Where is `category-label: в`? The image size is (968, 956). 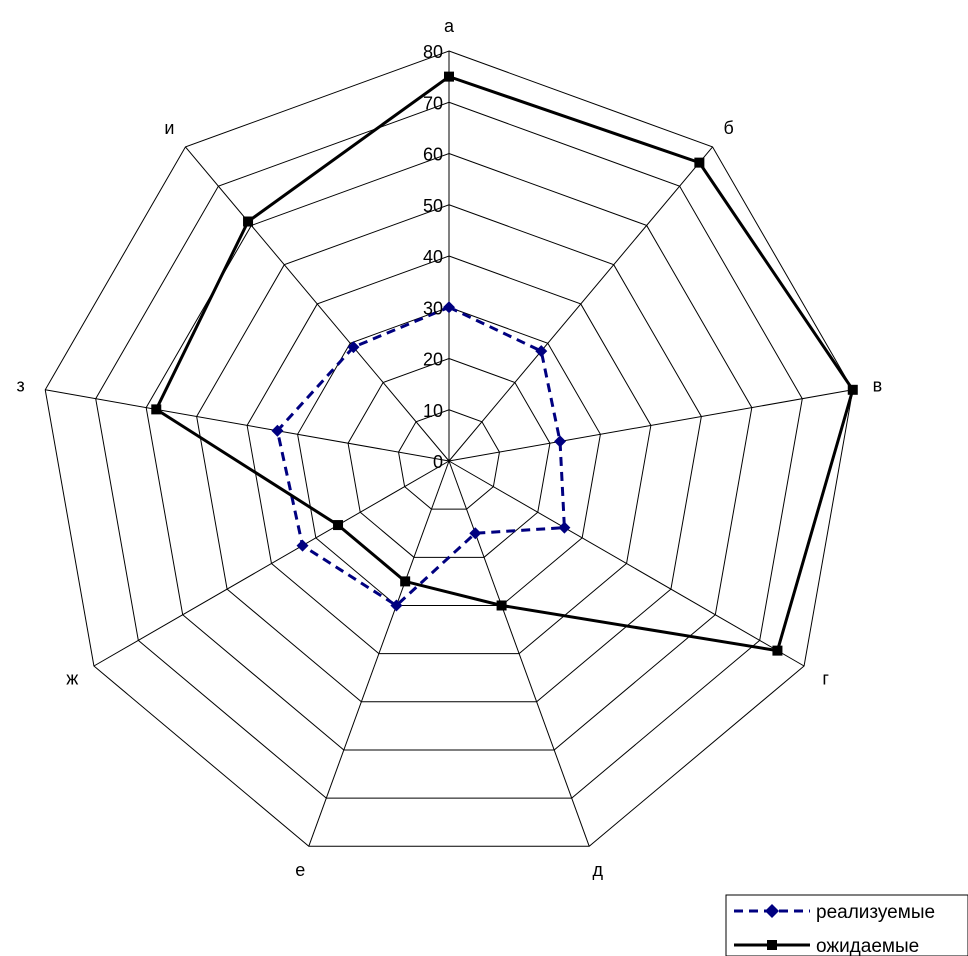 category-label: в is located at coordinates (878, 385).